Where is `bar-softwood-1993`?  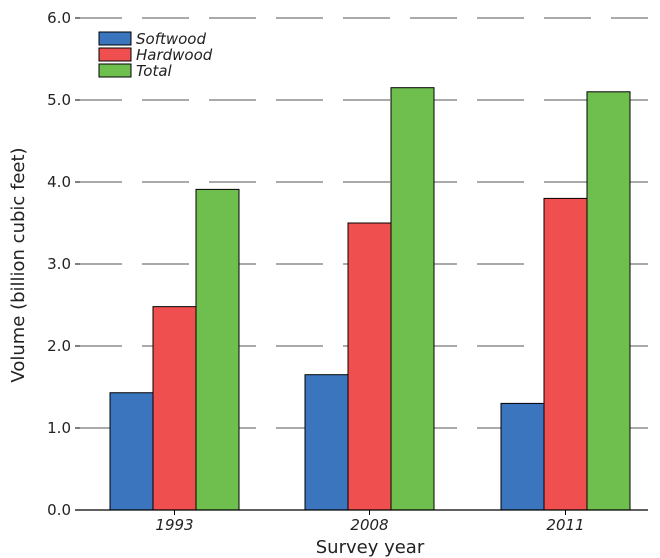 bar-softwood-1993 is located at coordinates (131, 451).